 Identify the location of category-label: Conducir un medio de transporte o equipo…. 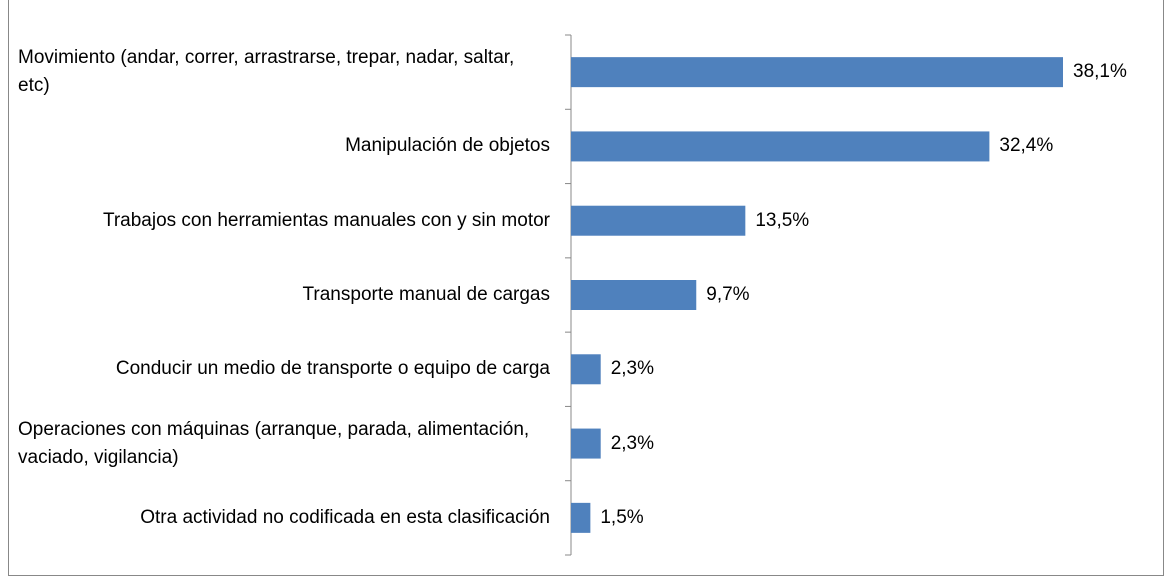
(332, 369).